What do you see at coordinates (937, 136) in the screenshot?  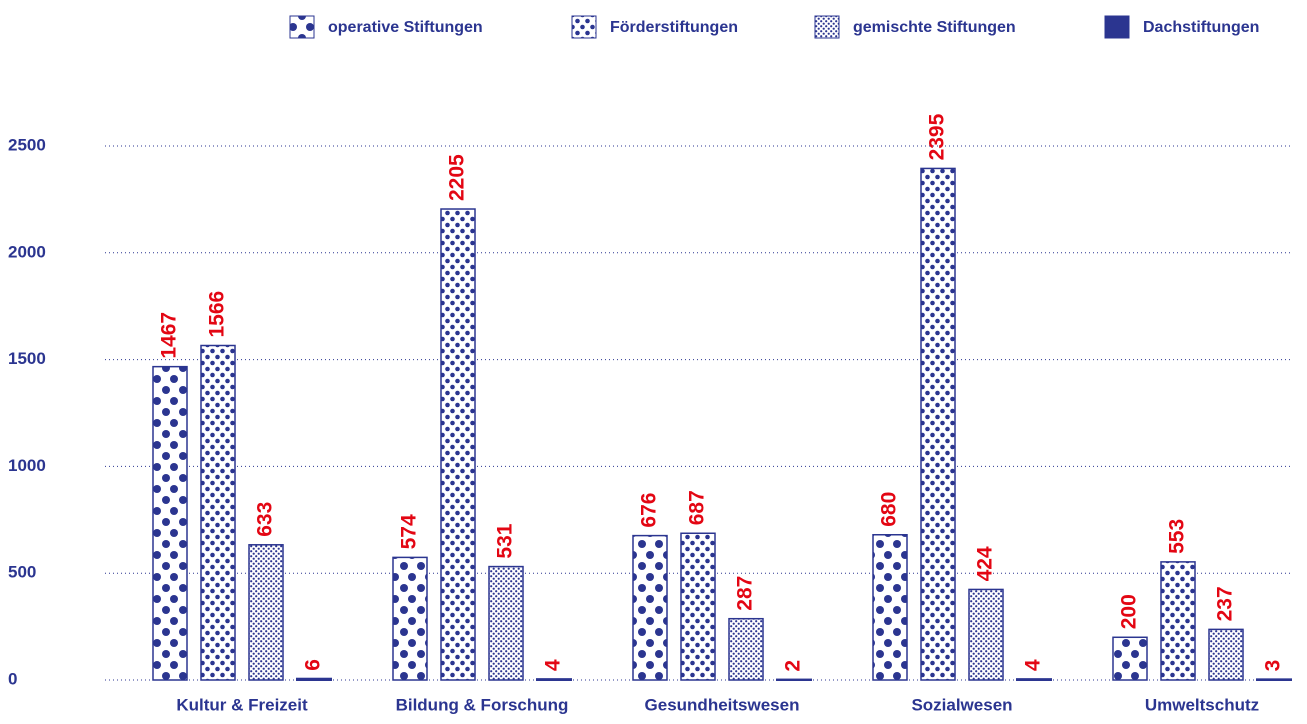 I see `value-label: 2395` at bounding box center [937, 136].